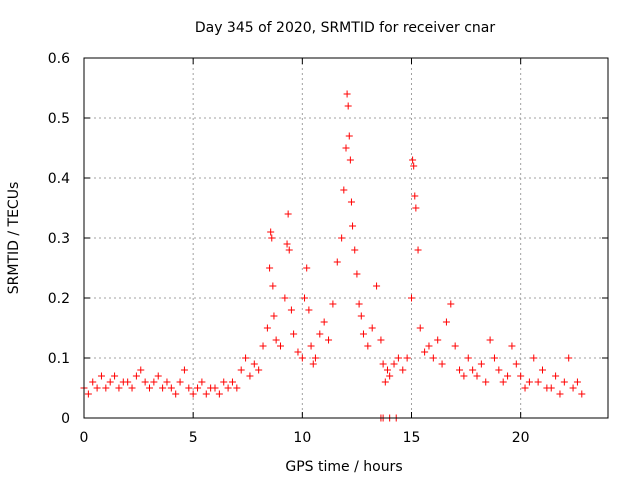 Image resolution: width=640 pixels, height=480 pixels. Describe the element at coordinates (14, 238) in the screenshot. I see `y-axis-label: SRMTID / TECUs` at that location.